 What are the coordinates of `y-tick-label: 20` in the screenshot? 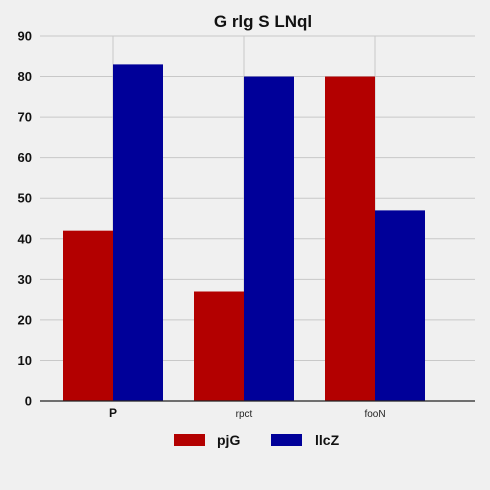 It's located at (25, 319).